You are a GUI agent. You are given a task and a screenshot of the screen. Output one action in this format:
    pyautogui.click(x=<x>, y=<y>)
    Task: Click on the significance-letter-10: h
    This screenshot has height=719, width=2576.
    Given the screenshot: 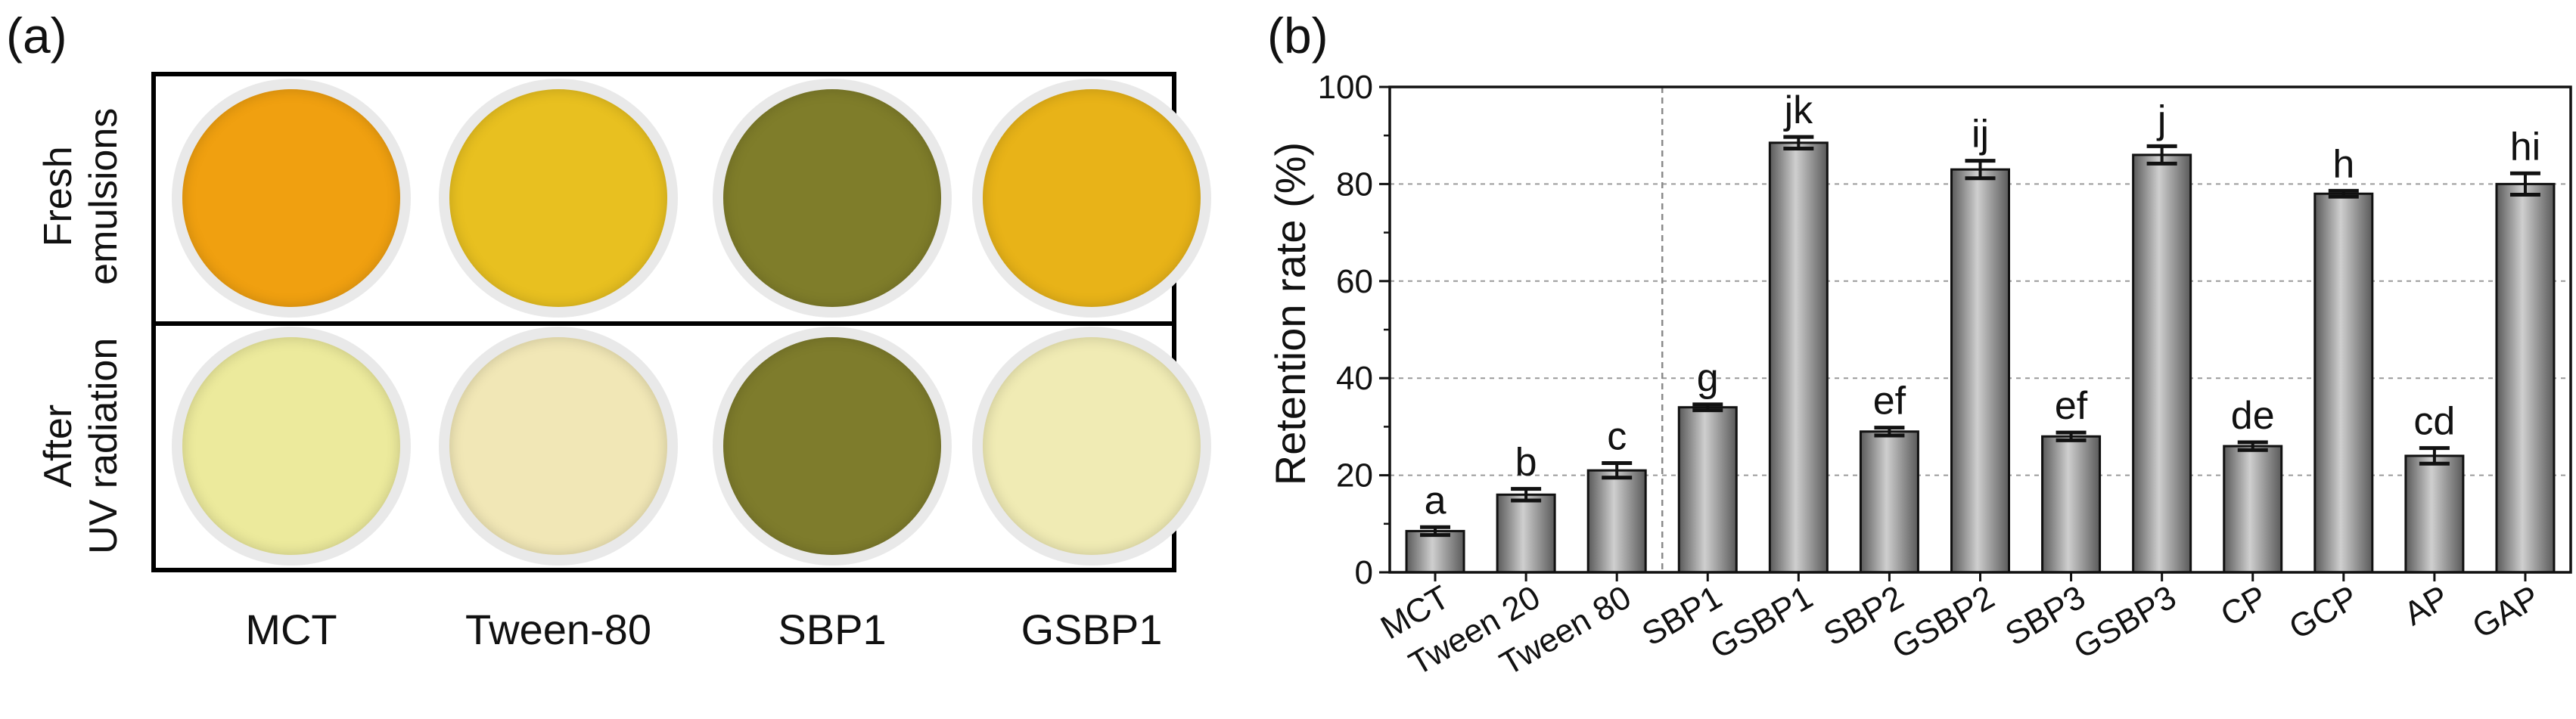 What is the action you would take?
    pyautogui.click(x=2343, y=164)
    